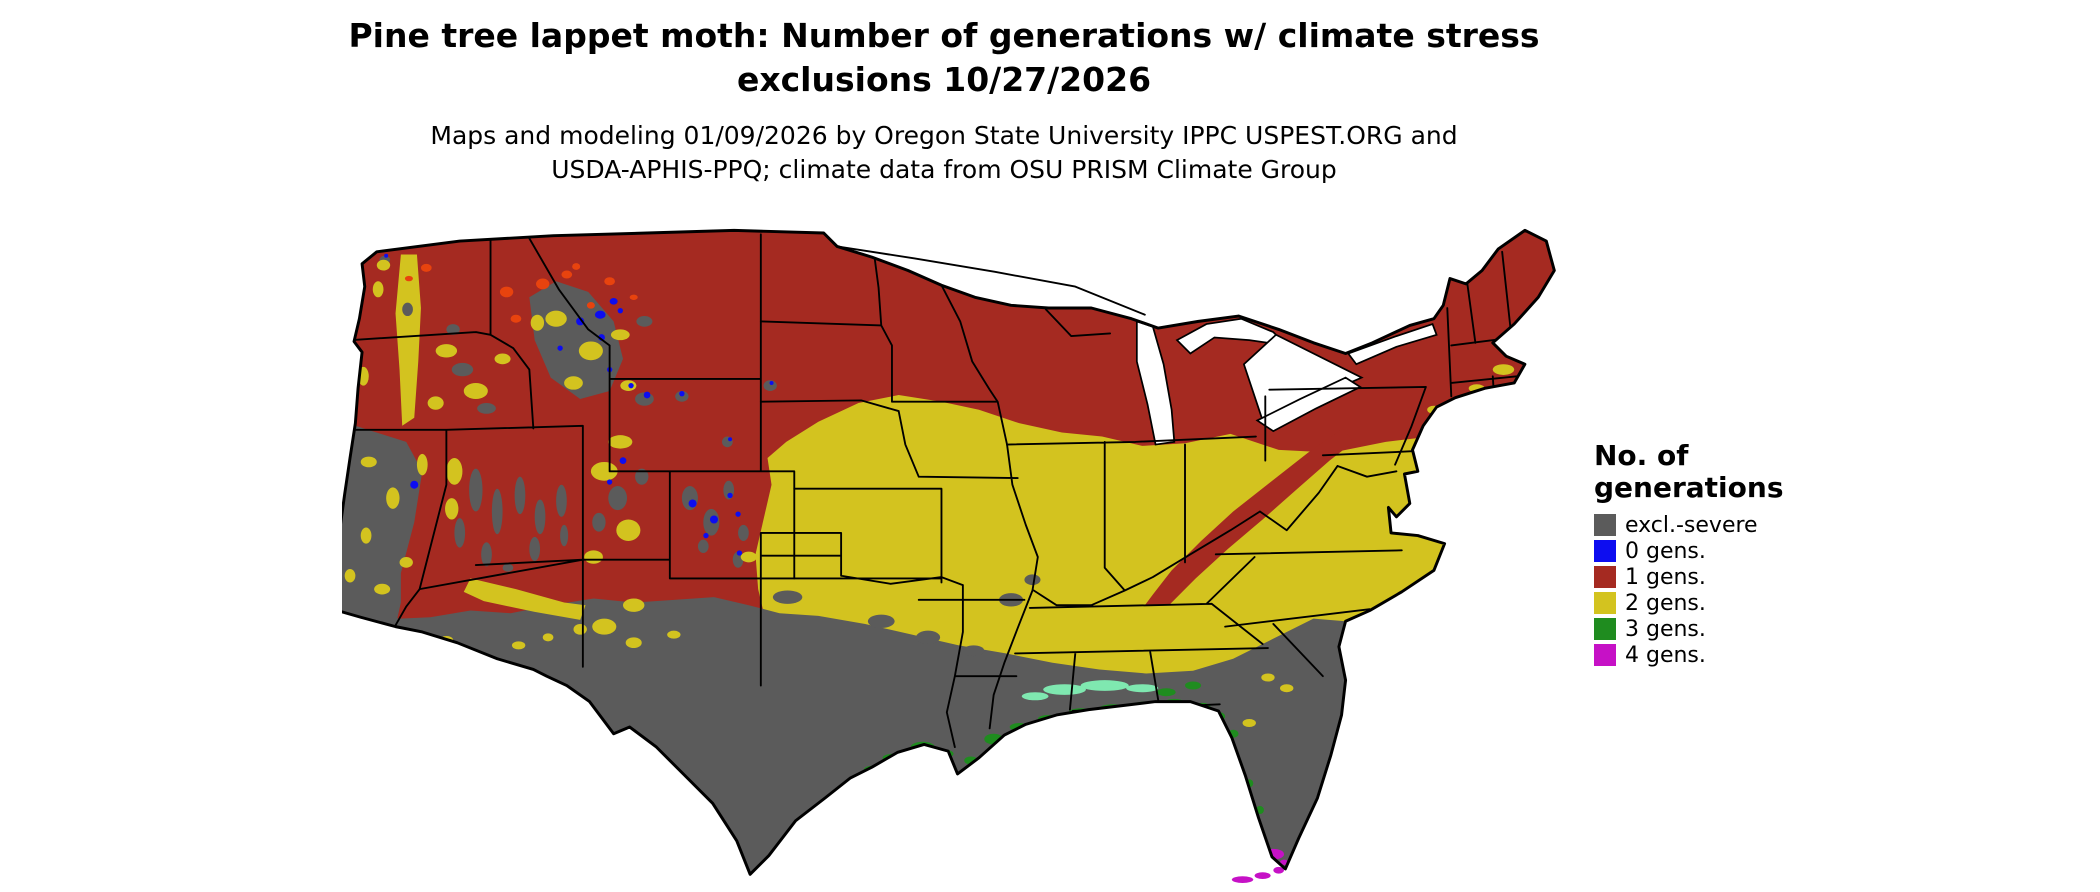  I want to click on legend-title: No. of generations, so click(1688, 471).